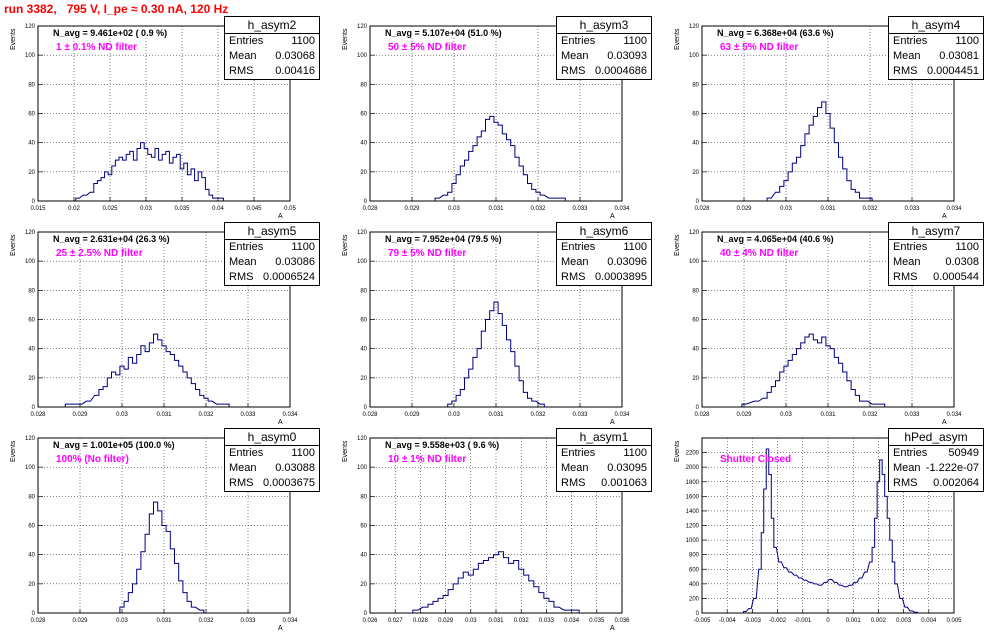 The image size is (996, 632). Describe the element at coordinates (693, 468) in the screenshot. I see `y-tick-label: 2000` at that location.